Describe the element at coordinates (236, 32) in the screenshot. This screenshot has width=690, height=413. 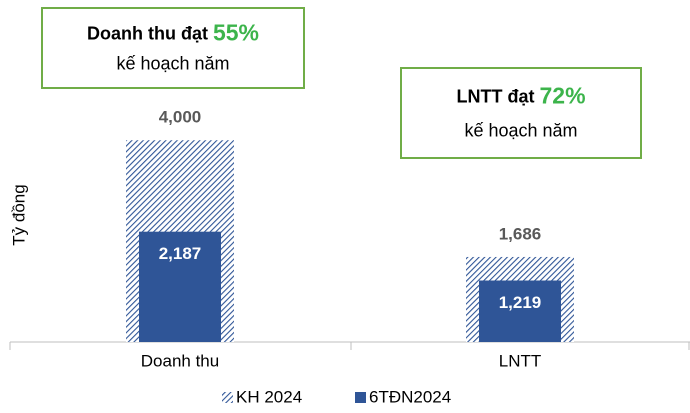
I see `annotation-highlight: 55%` at that location.